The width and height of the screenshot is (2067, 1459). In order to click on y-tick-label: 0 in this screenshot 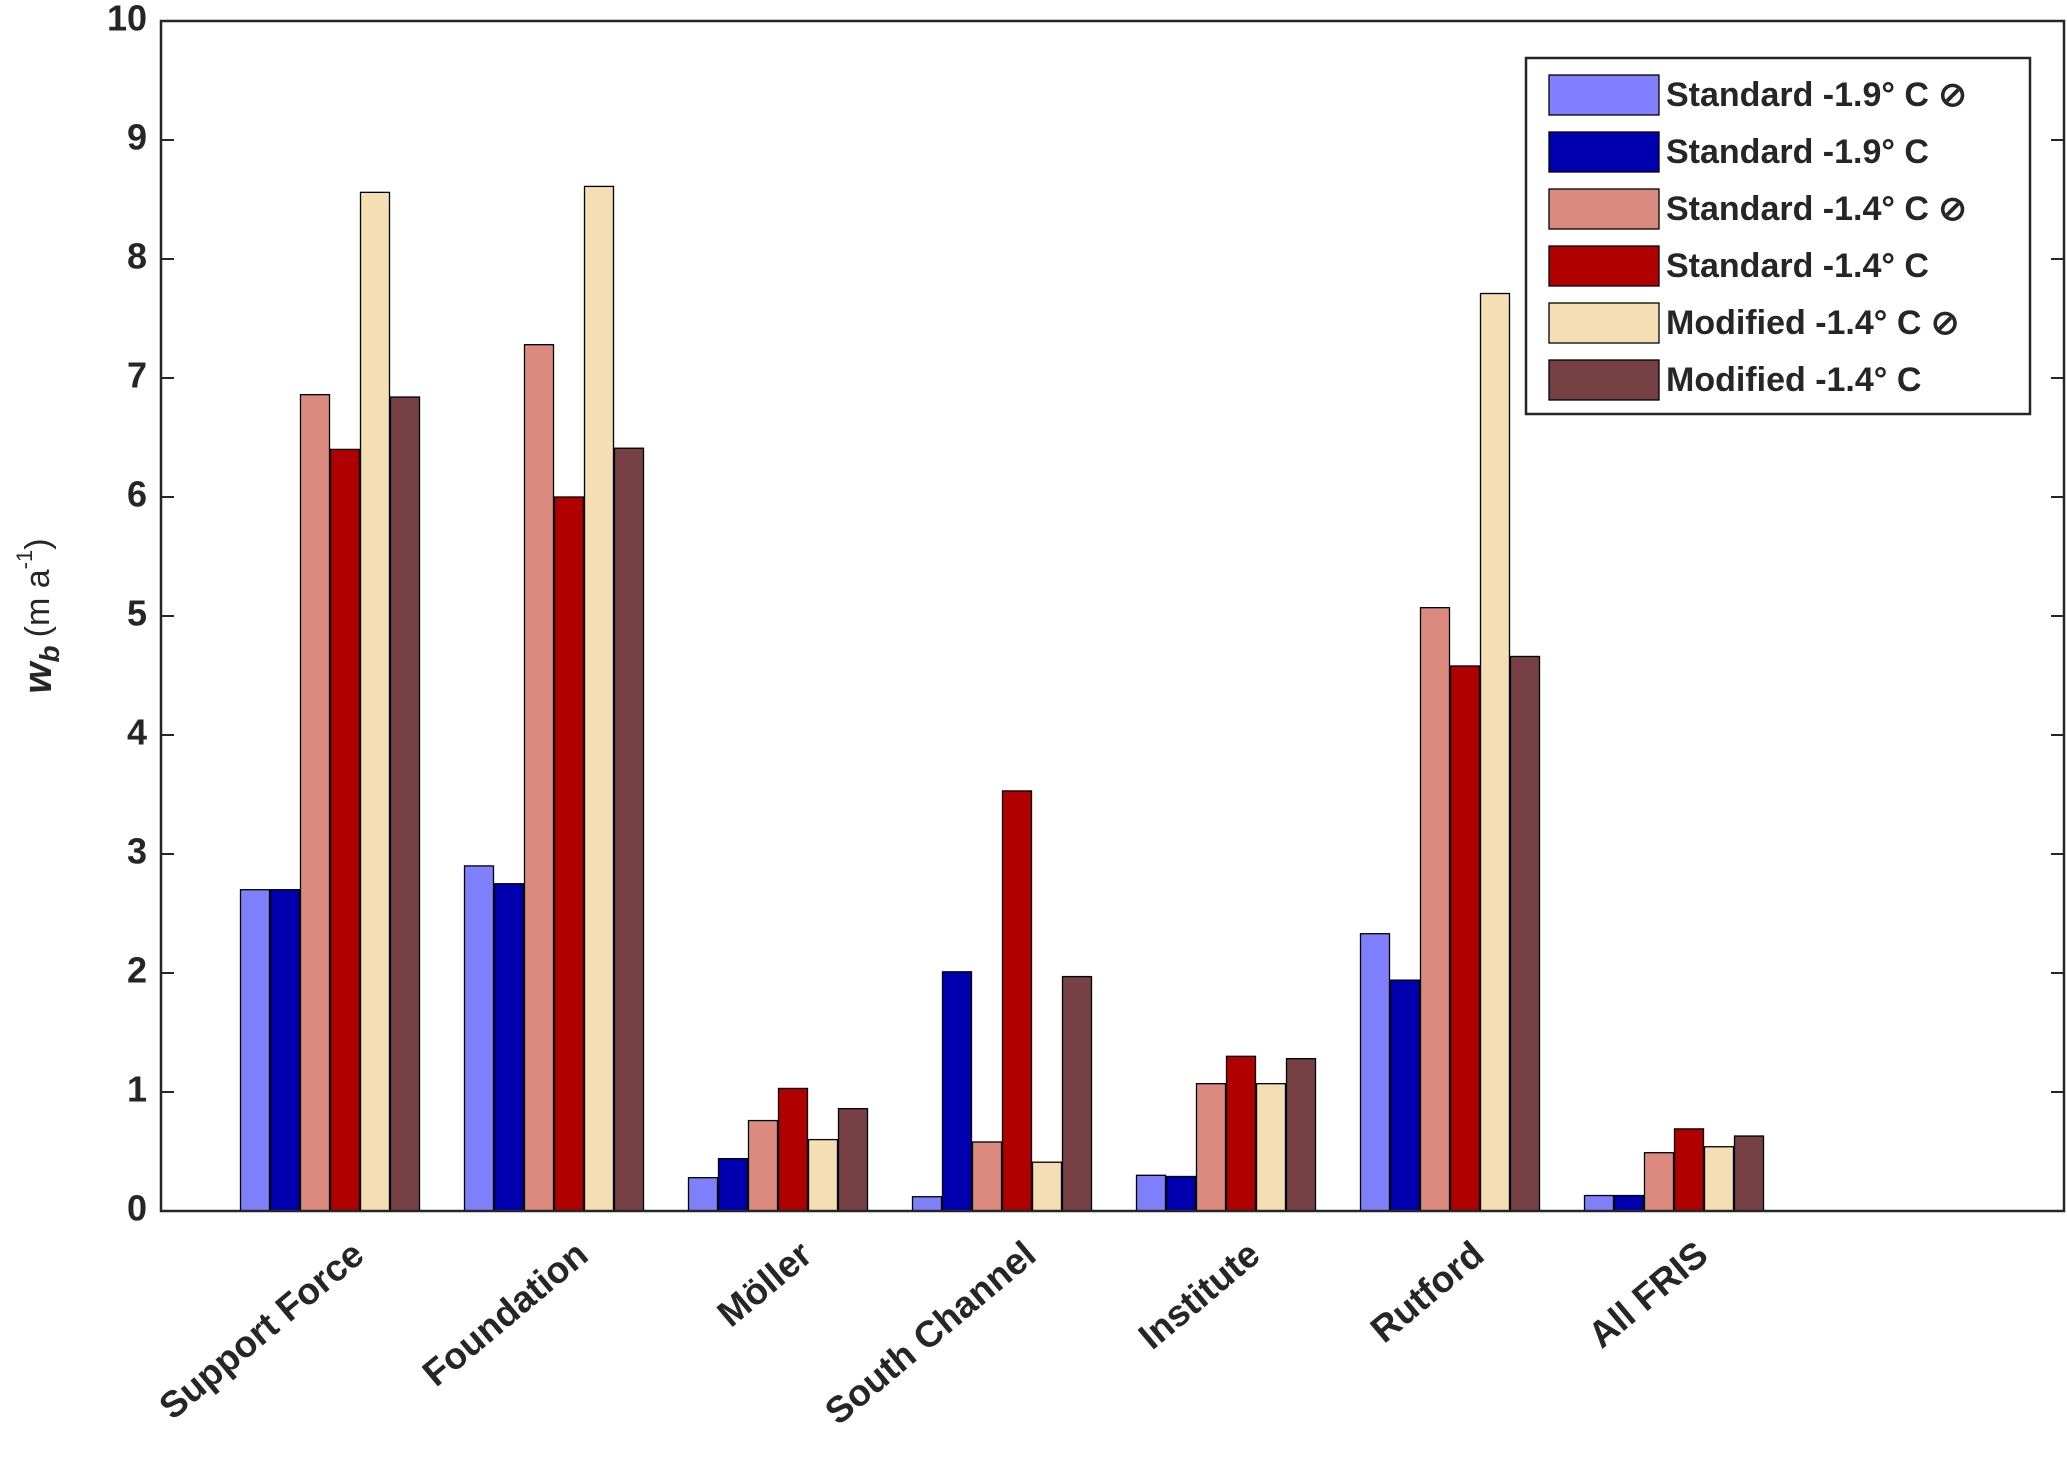, I will do `click(137, 1208)`.